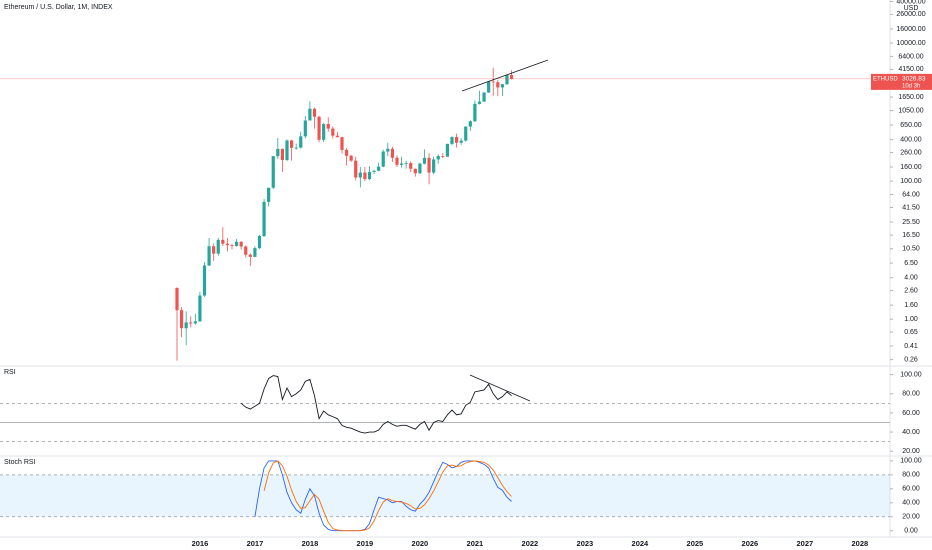  Describe the element at coordinates (911, 249) in the screenshot. I see `y-tick-label: 10.50` at that location.